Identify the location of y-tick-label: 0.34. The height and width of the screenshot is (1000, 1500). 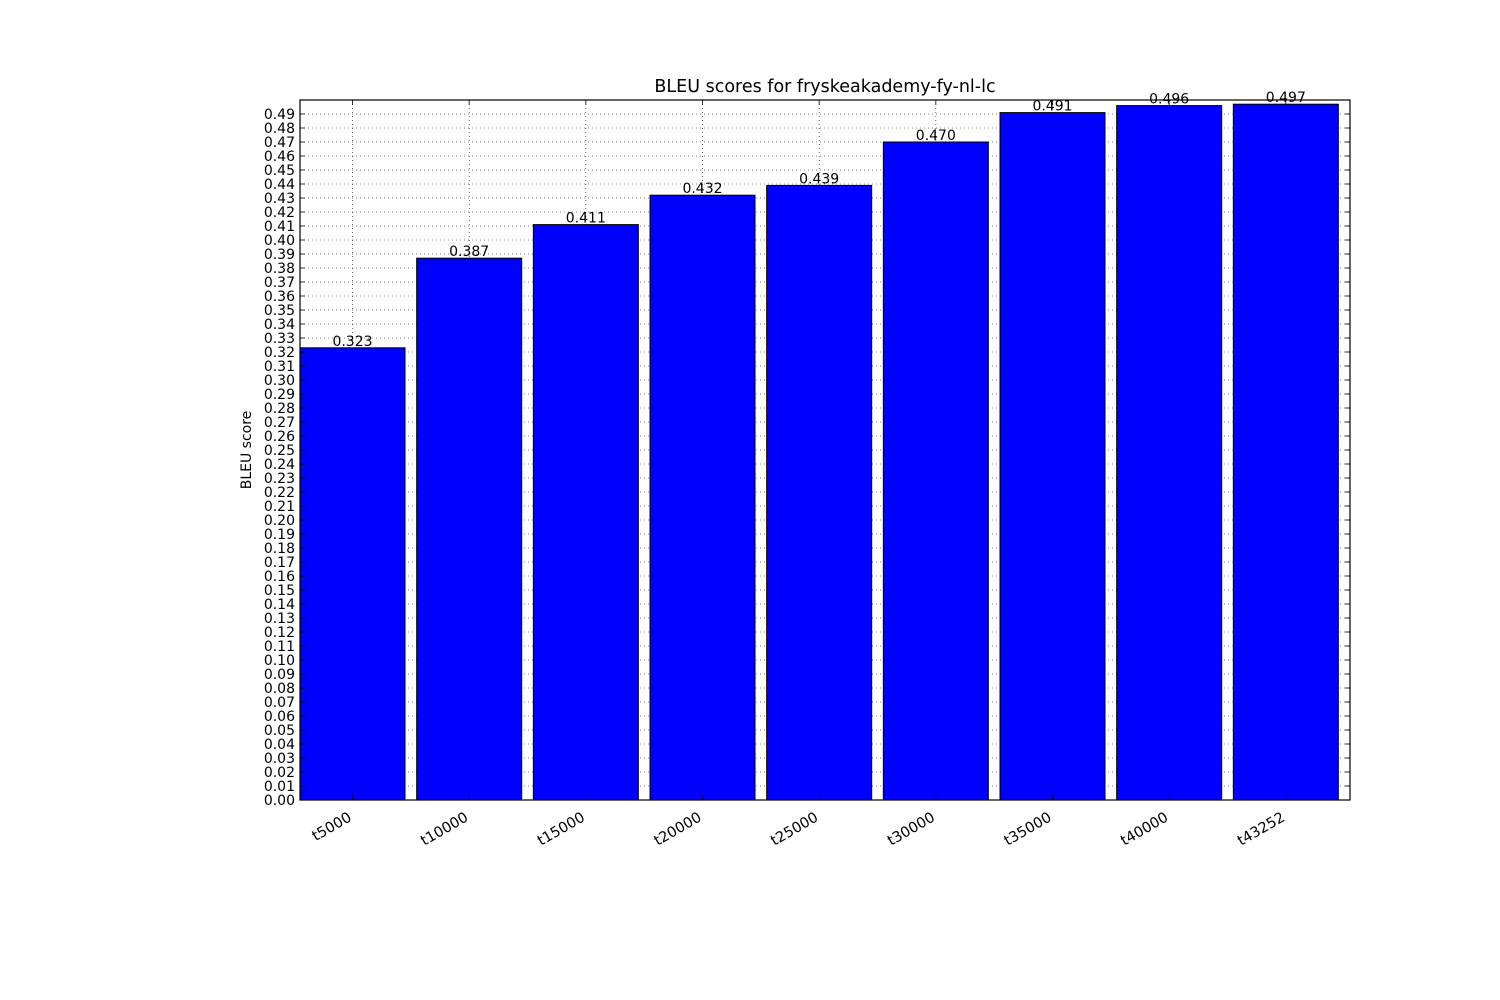
(279, 325).